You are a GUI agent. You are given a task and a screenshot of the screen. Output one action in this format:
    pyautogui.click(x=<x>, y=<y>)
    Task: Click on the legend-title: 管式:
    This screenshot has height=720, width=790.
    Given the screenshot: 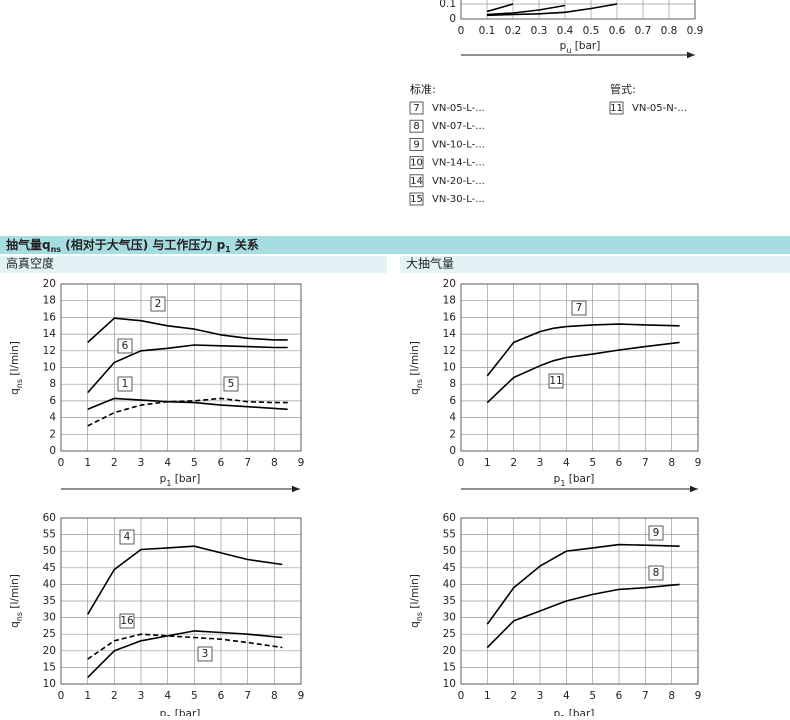 What is the action you would take?
    pyautogui.click(x=623, y=89)
    